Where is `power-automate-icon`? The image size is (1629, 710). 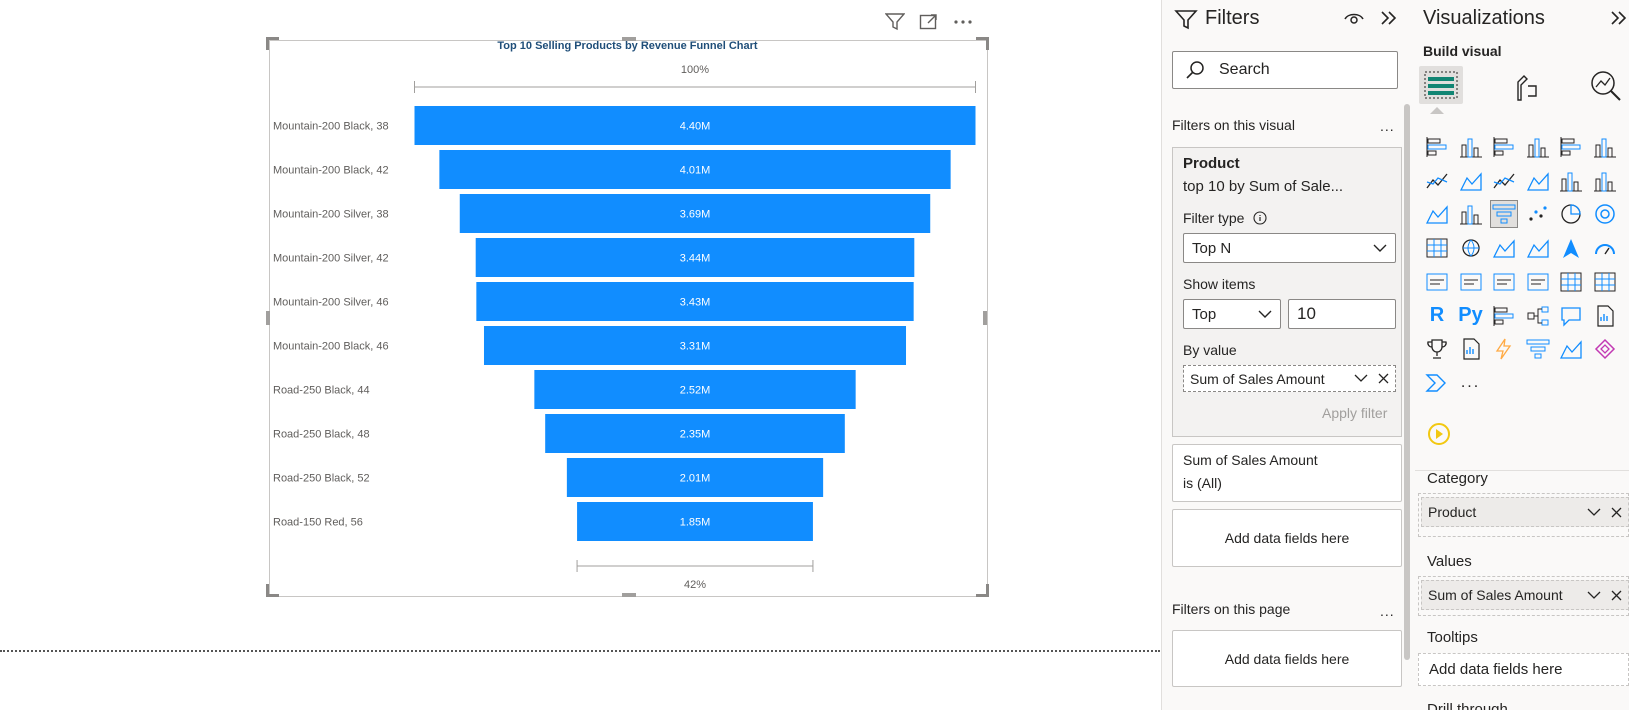 power-automate-icon is located at coordinates (1538, 349).